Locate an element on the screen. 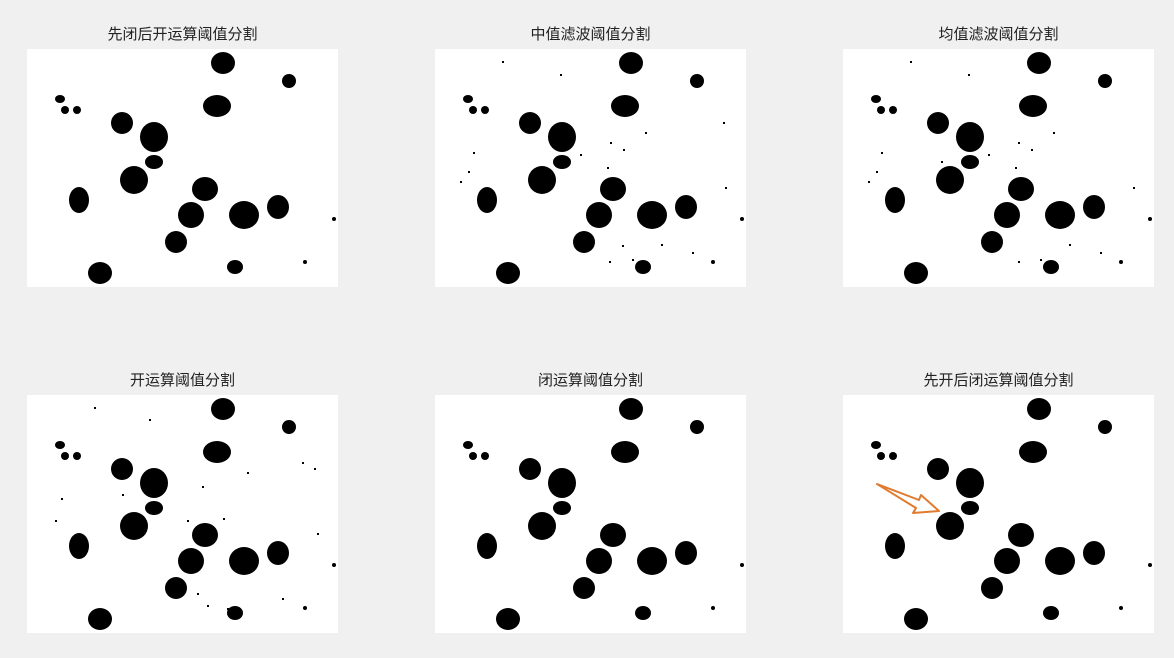 The width and height of the screenshot is (1174, 658). panel-title: 先闭后开运算阈值分割 is located at coordinates (182, 34).